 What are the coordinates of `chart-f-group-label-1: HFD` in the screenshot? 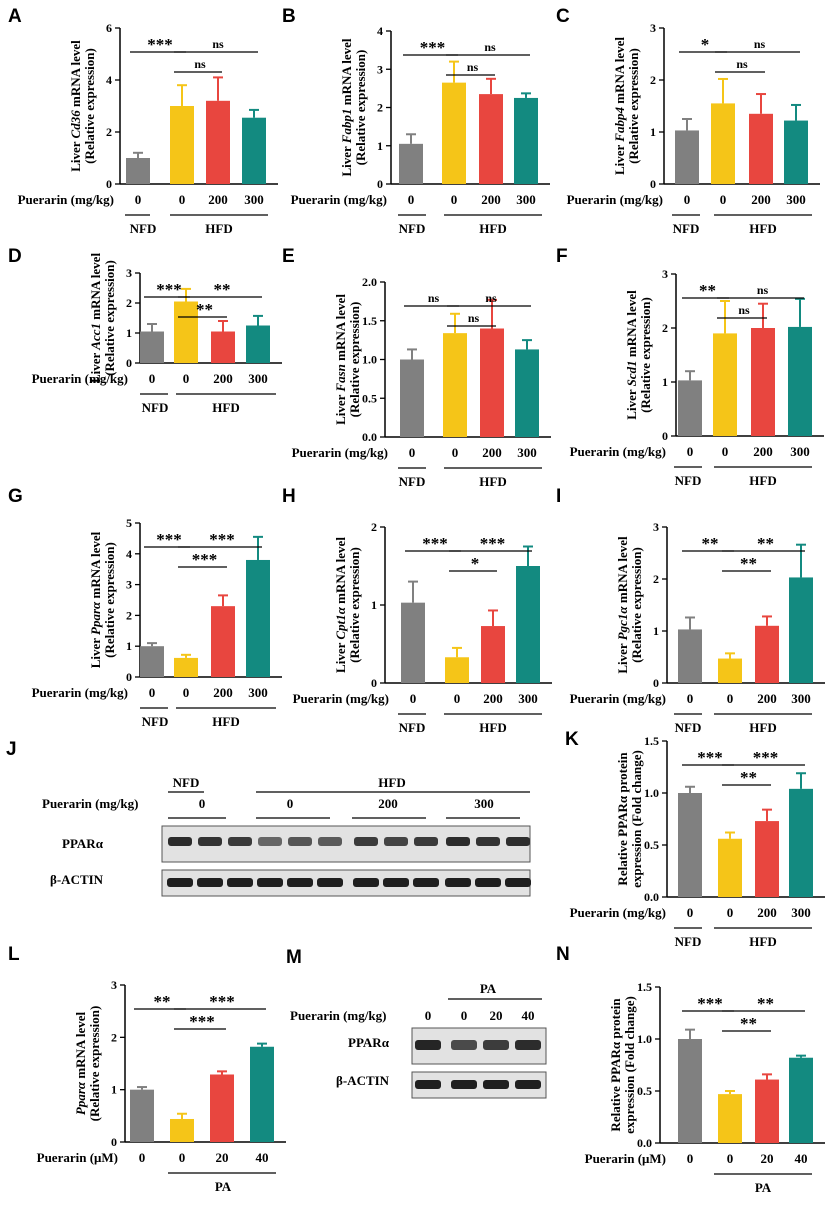 It's located at (762, 480).